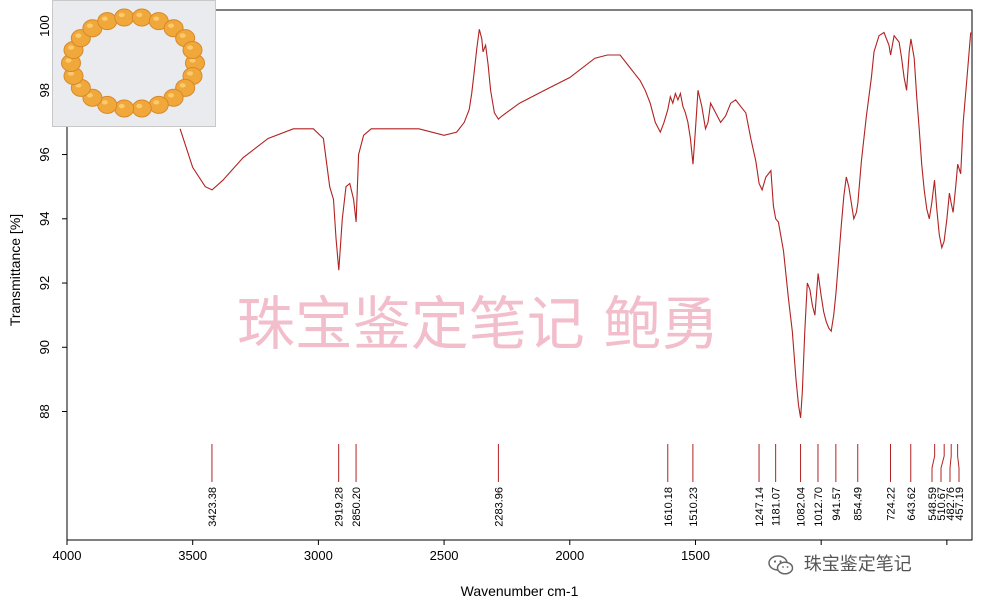 This screenshot has height=606, width=983. Describe the element at coordinates (781, 565) in the screenshot. I see `wechat-icon` at that location.